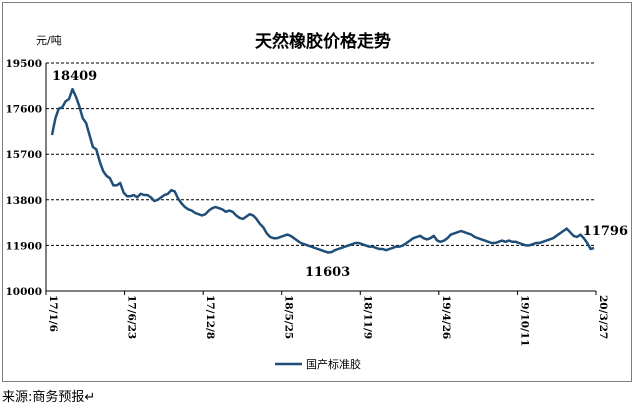  What do you see at coordinates (524, 321) in the screenshot?
I see `x-tick-label: 19/10/11` at bounding box center [524, 321].